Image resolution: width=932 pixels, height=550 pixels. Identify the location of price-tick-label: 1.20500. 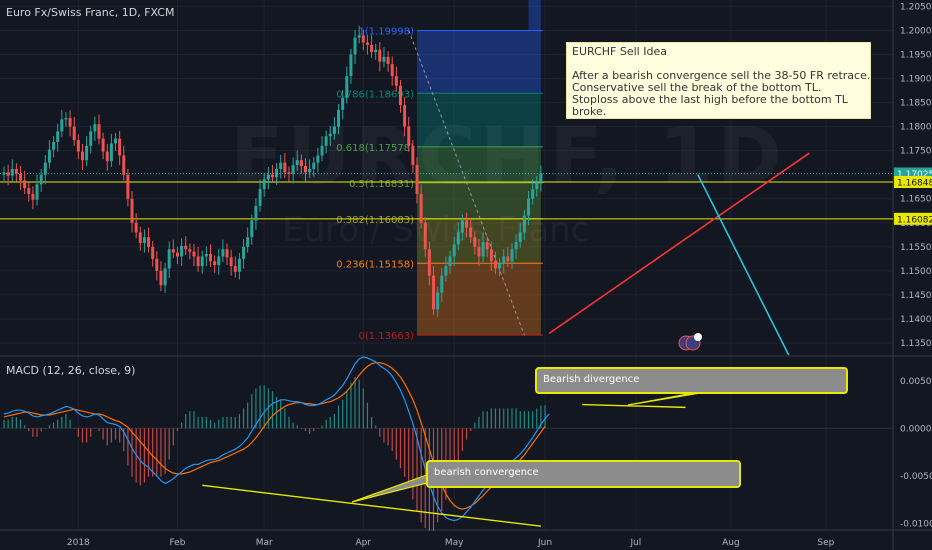
(916, 7).